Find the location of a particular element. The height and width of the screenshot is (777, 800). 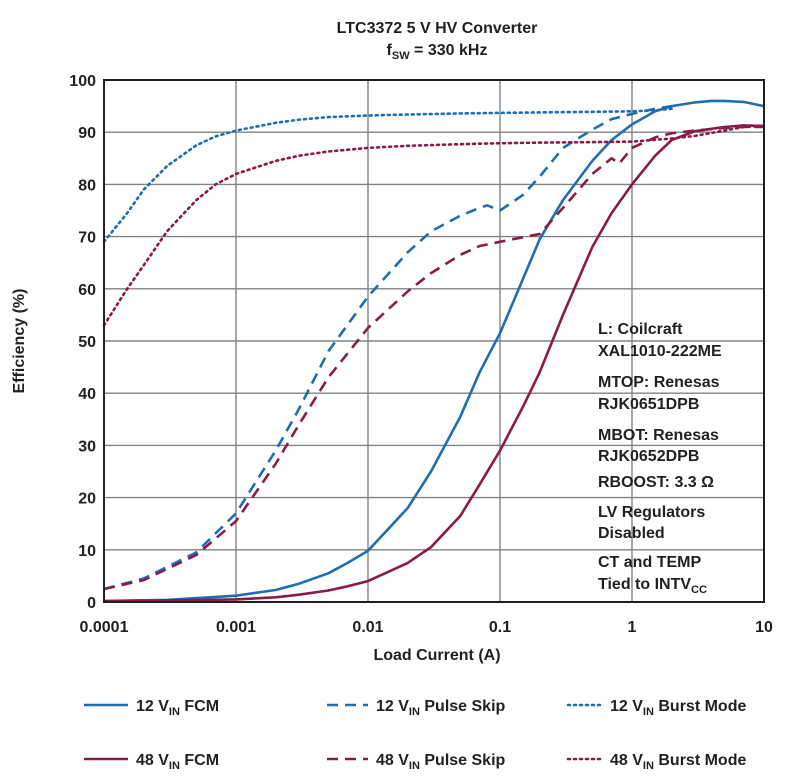

annotation-line: RBOOST: 3.3 Ω is located at coordinates (656, 482).